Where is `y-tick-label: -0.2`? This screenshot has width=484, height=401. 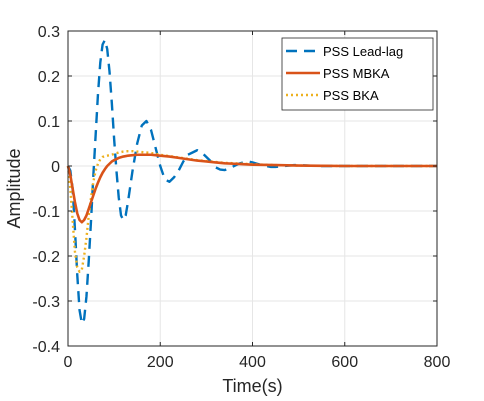 y-tick-label: -0.2 is located at coordinates (46, 257).